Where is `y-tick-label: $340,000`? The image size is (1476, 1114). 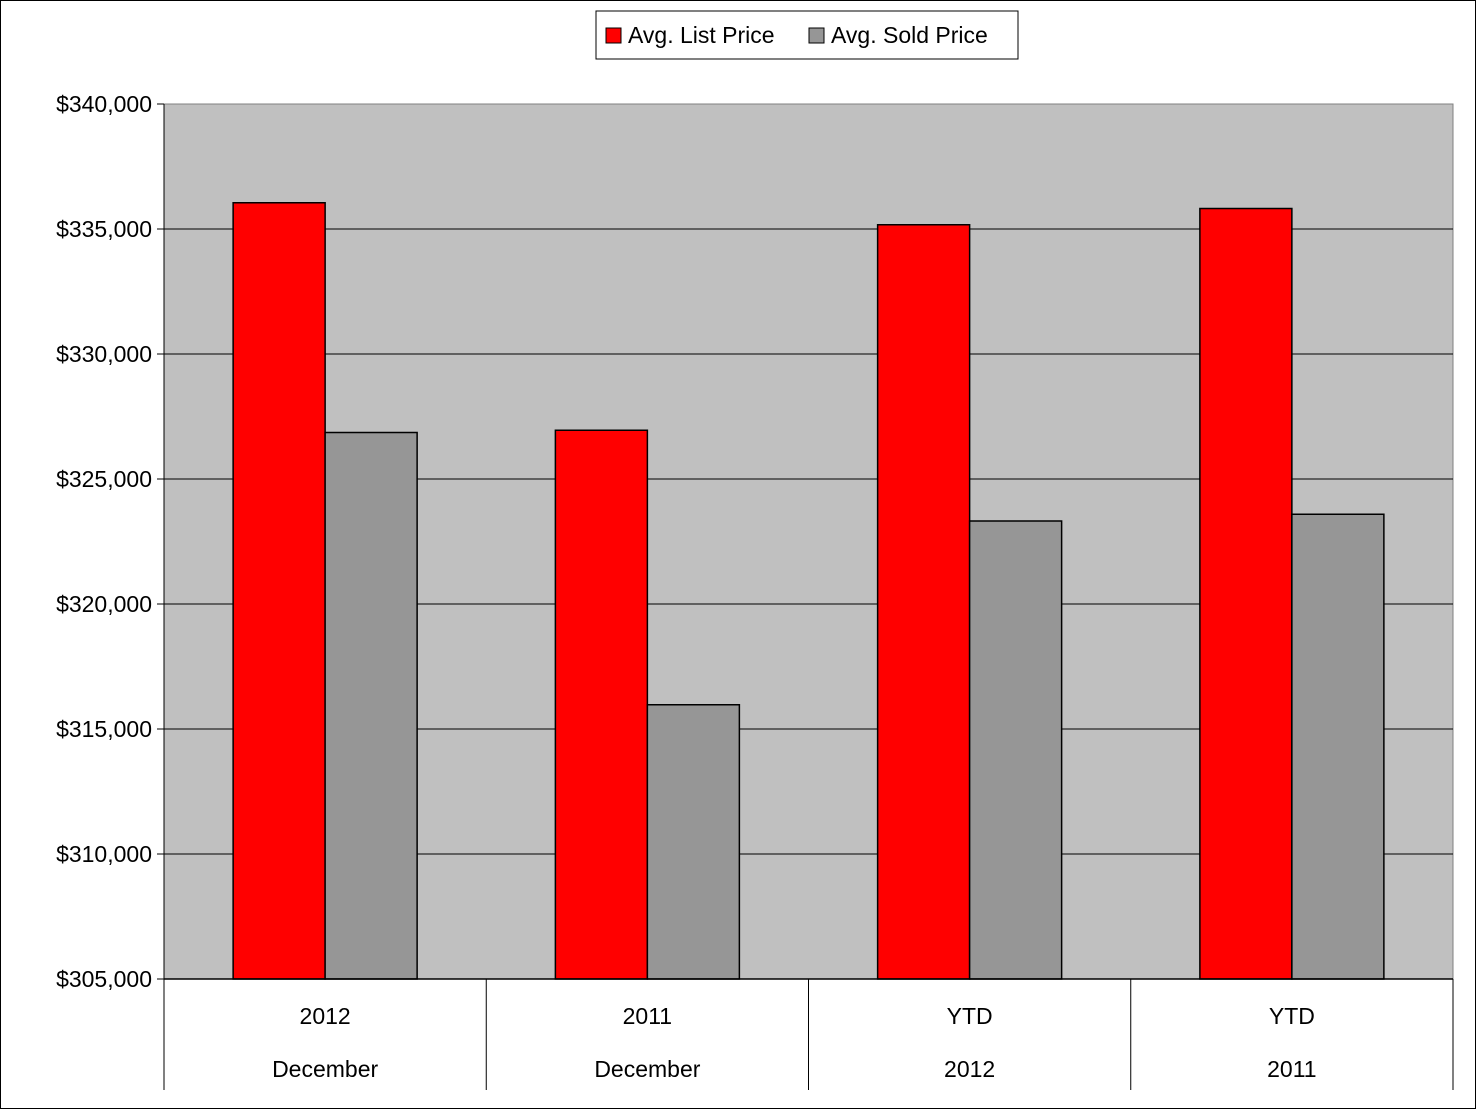 y-tick-label: $340,000 is located at coordinates (104, 104).